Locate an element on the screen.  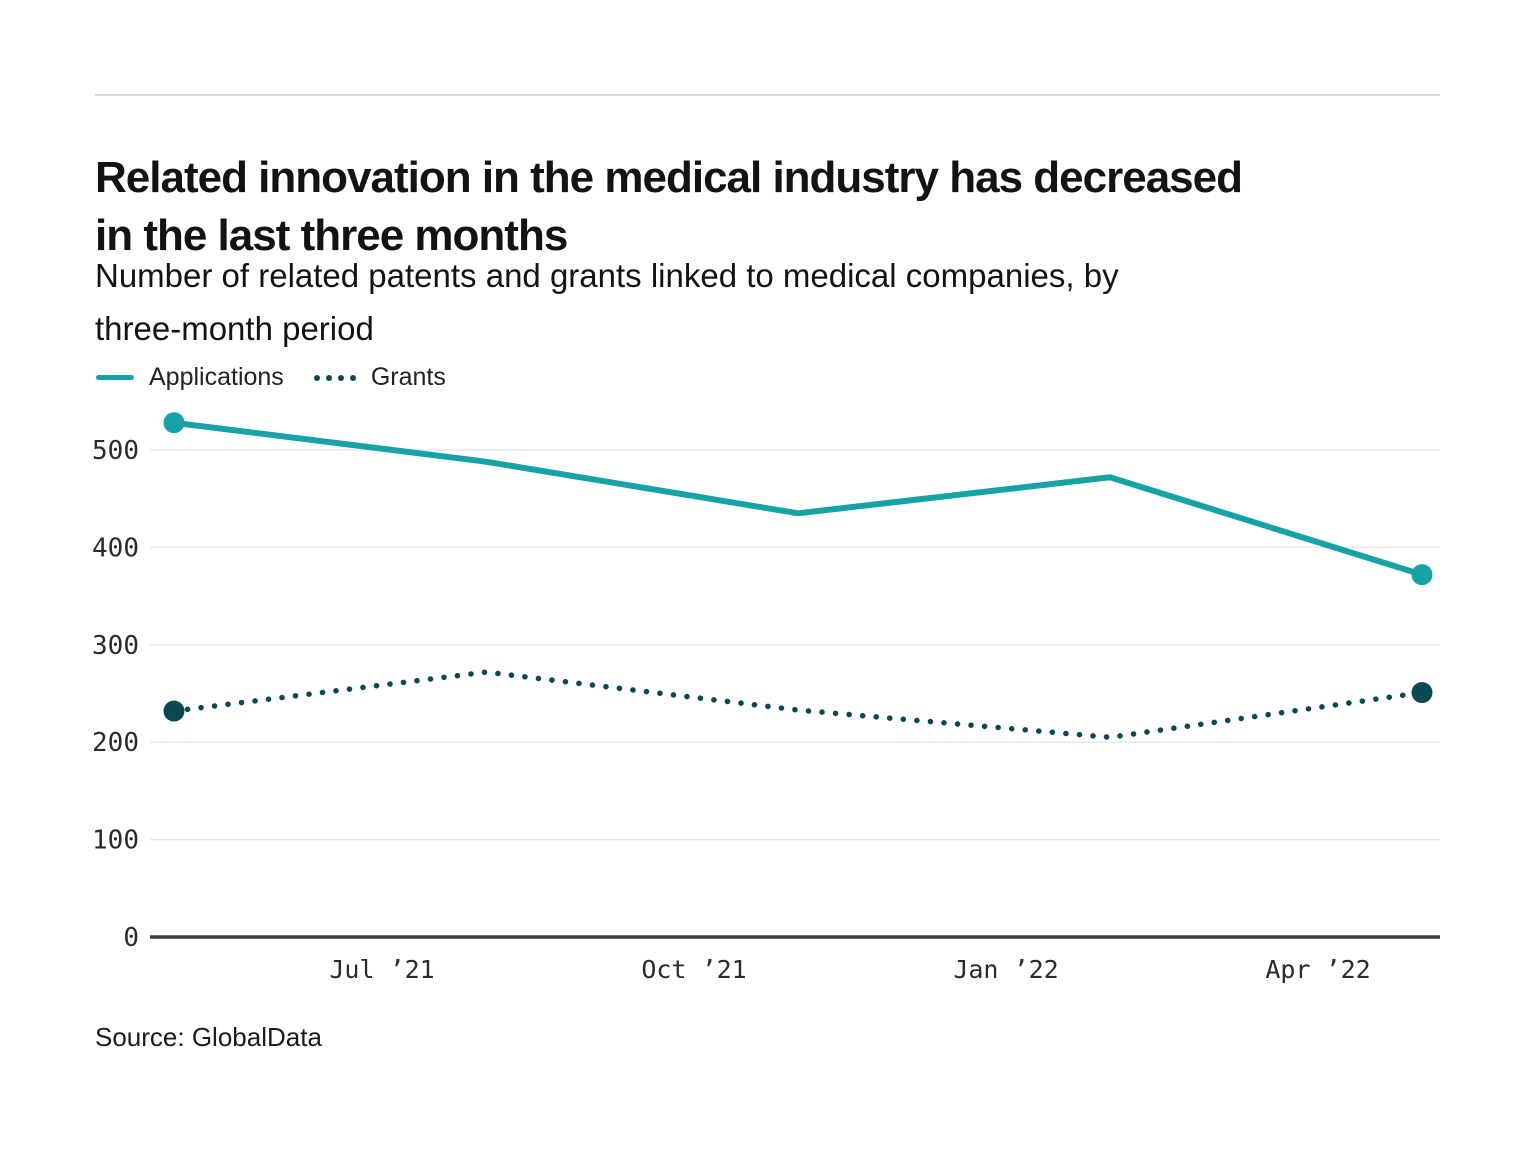
x-tick-label-apr-22: Apr ’22 is located at coordinates (1317, 969).